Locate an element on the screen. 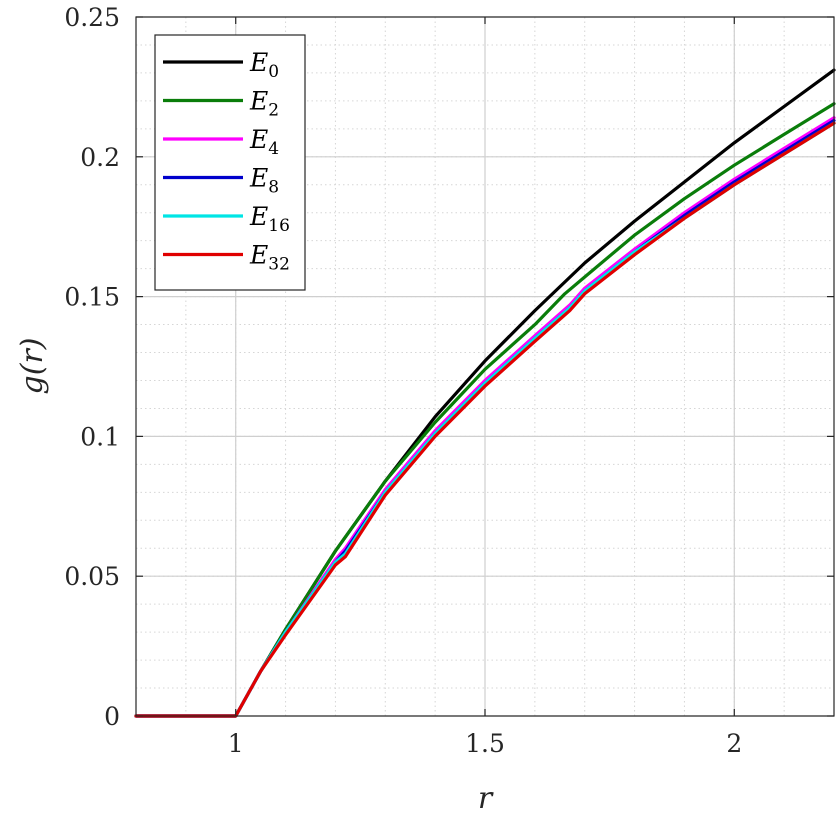 Image resolution: width=839 pixels, height=813 pixels. legend: E0 E2 E4 E8 E16 E32 is located at coordinates (230, 162).